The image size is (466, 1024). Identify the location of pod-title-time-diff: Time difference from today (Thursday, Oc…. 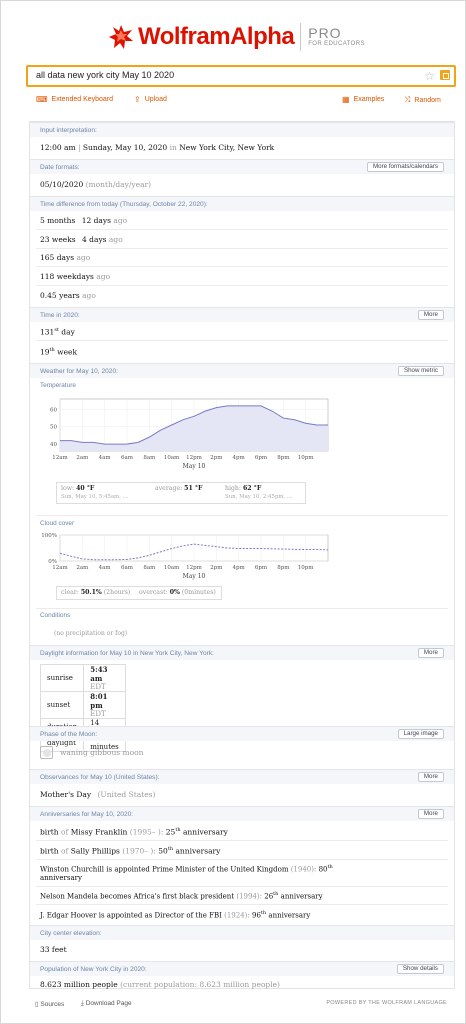
(124, 204).